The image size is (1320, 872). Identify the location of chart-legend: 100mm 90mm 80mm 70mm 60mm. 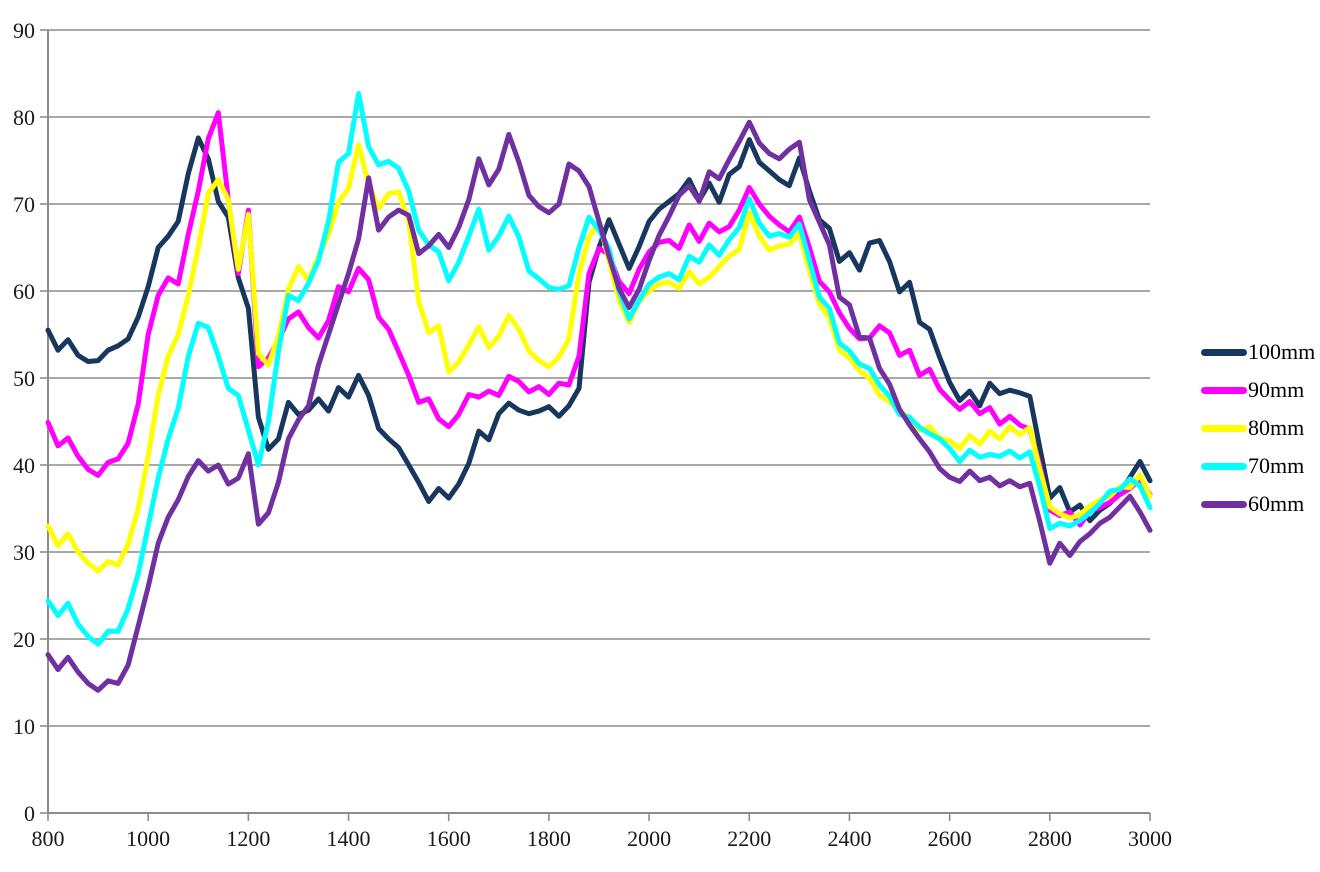
(1258, 428).